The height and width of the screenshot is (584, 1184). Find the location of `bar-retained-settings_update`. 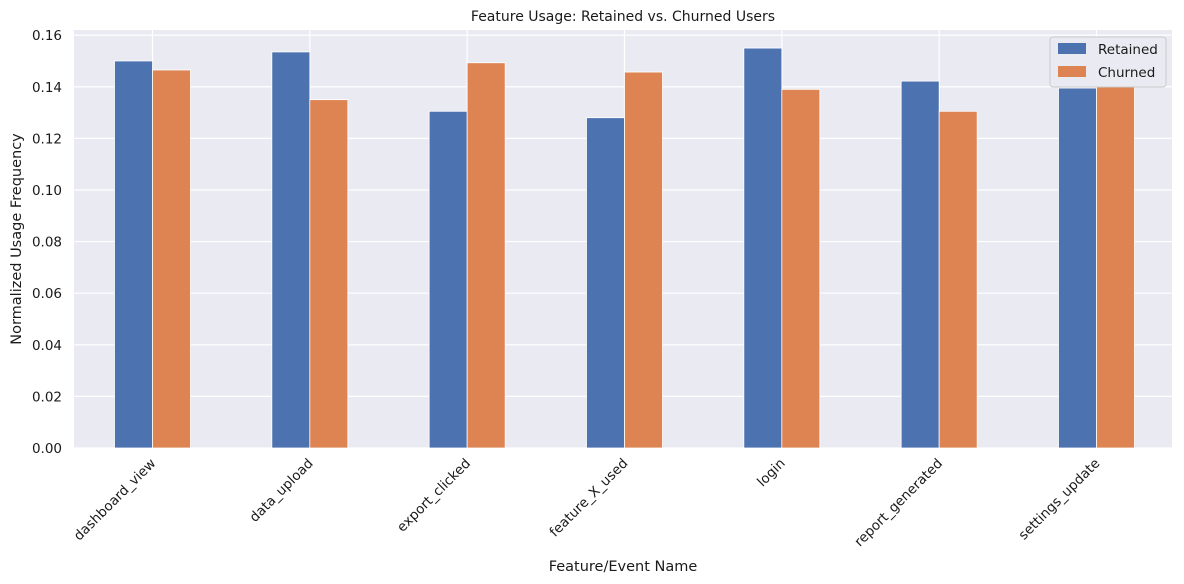

bar-retained-settings_update is located at coordinates (1077, 268).